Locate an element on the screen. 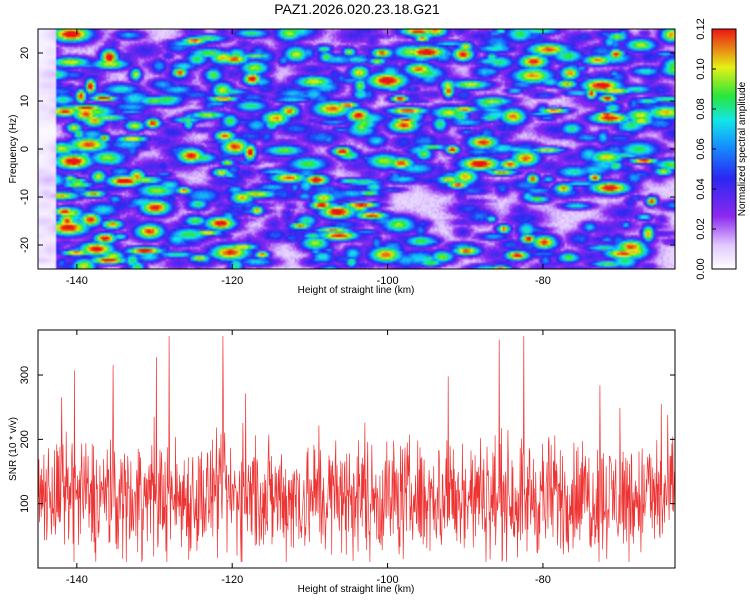 The height and width of the screenshot is (600, 750). colorbar-tick-label: 0.02 is located at coordinates (701, 228).